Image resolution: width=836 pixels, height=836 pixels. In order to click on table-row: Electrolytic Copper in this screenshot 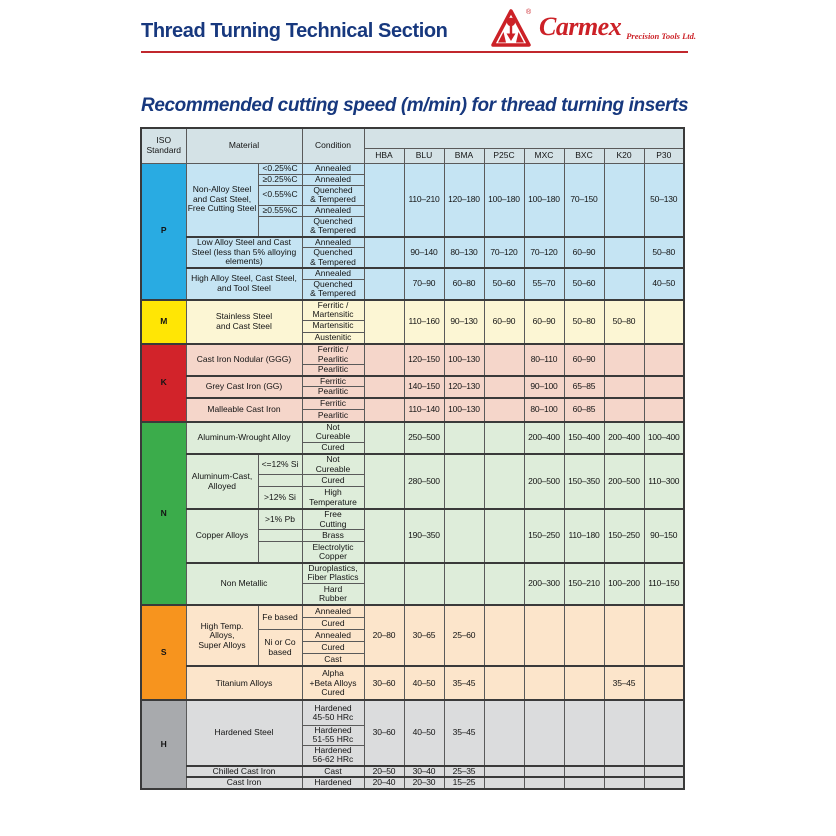, I will do `click(412, 552)`.